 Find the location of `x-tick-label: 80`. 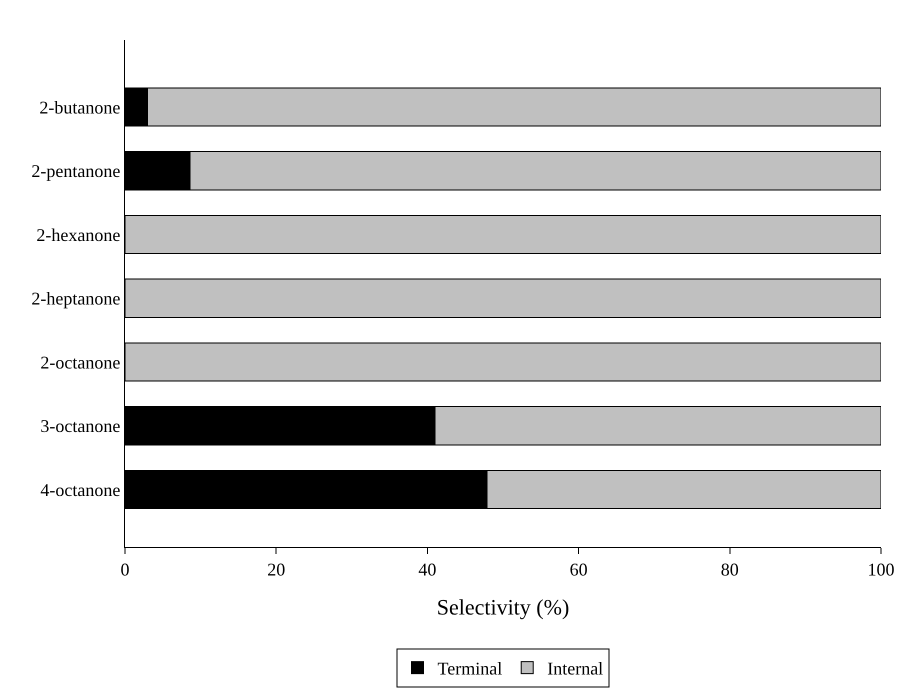

x-tick-label: 80 is located at coordinates (729, 570).